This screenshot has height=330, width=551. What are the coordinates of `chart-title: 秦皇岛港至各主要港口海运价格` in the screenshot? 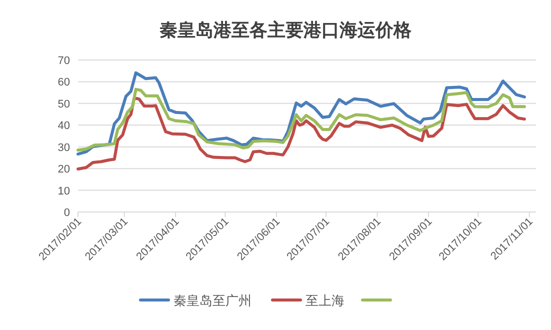 It's located at (286, 30).